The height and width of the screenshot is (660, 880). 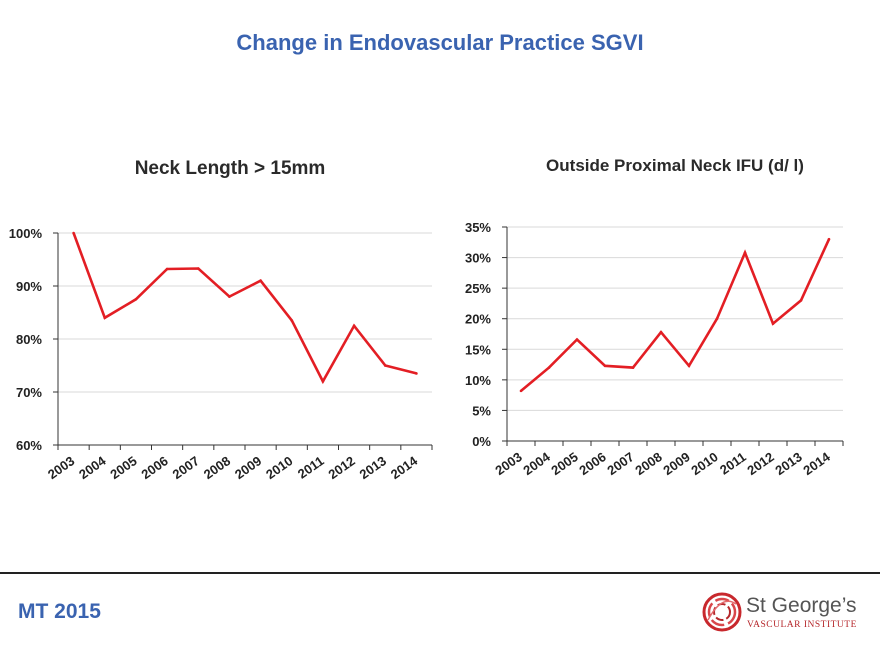 I want to click on outside-ifu-xtick-label: 2007, so click(x=620, y=463).